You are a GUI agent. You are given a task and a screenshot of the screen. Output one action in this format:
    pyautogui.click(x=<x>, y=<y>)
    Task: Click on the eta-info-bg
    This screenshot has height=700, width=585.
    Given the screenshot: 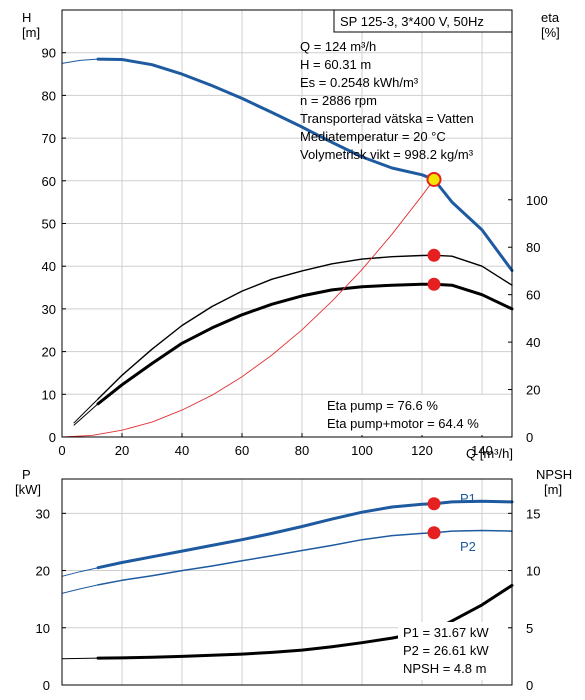 What is the action you would take?
    pyautogui.click(x=415, y=415)
    